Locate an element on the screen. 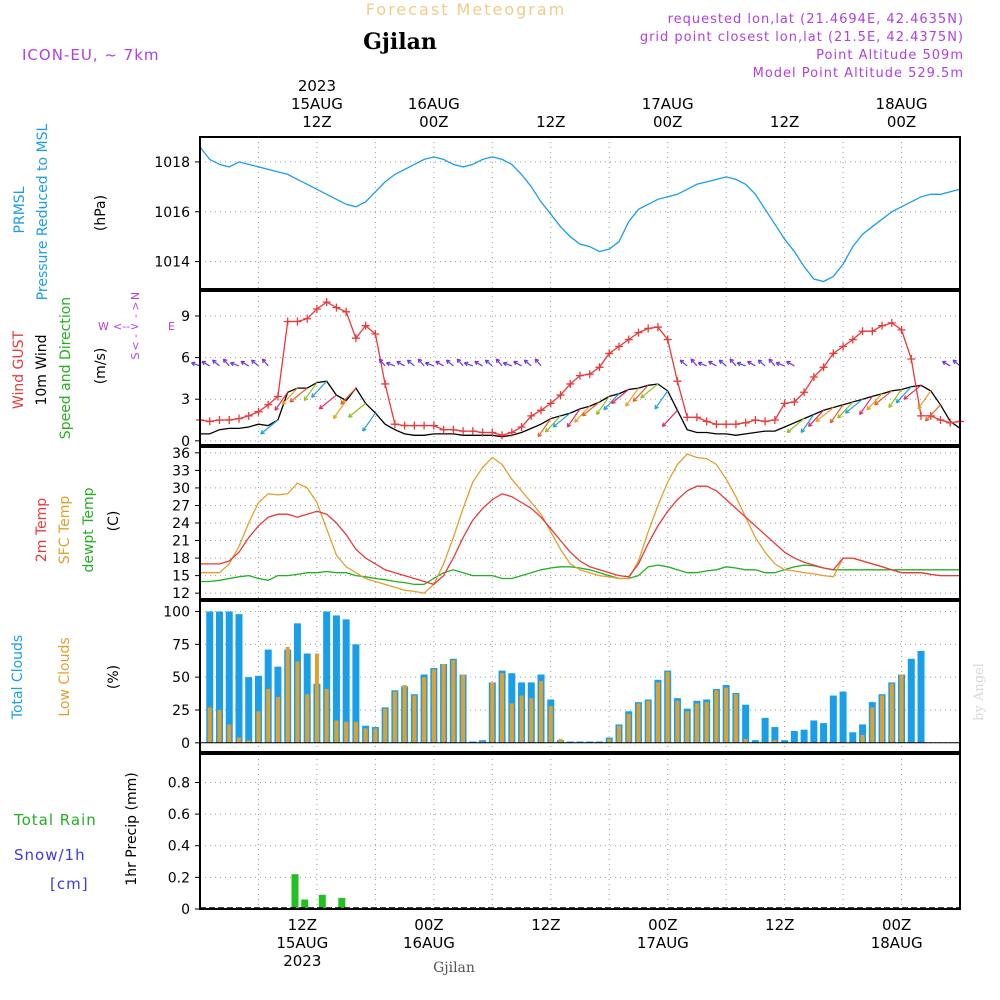  compass-arrow-up: > is located at coordinates (135, 305).